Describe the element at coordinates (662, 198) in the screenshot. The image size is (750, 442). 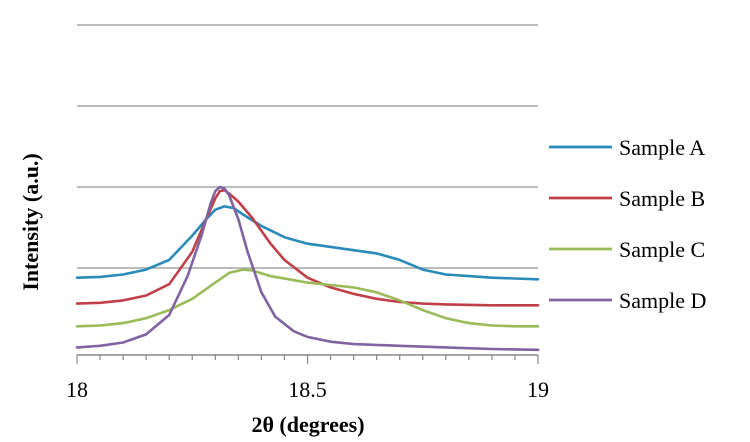
I see `legend-label: Sample B` at that location.